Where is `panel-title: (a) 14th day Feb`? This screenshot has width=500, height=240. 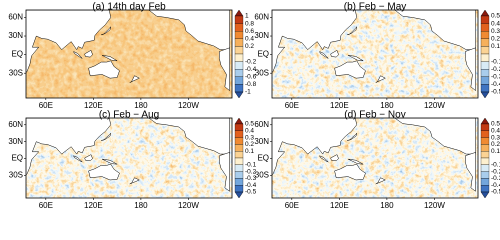 panel-title: (a) 14th day Feb is located at coordinates (129, 7).